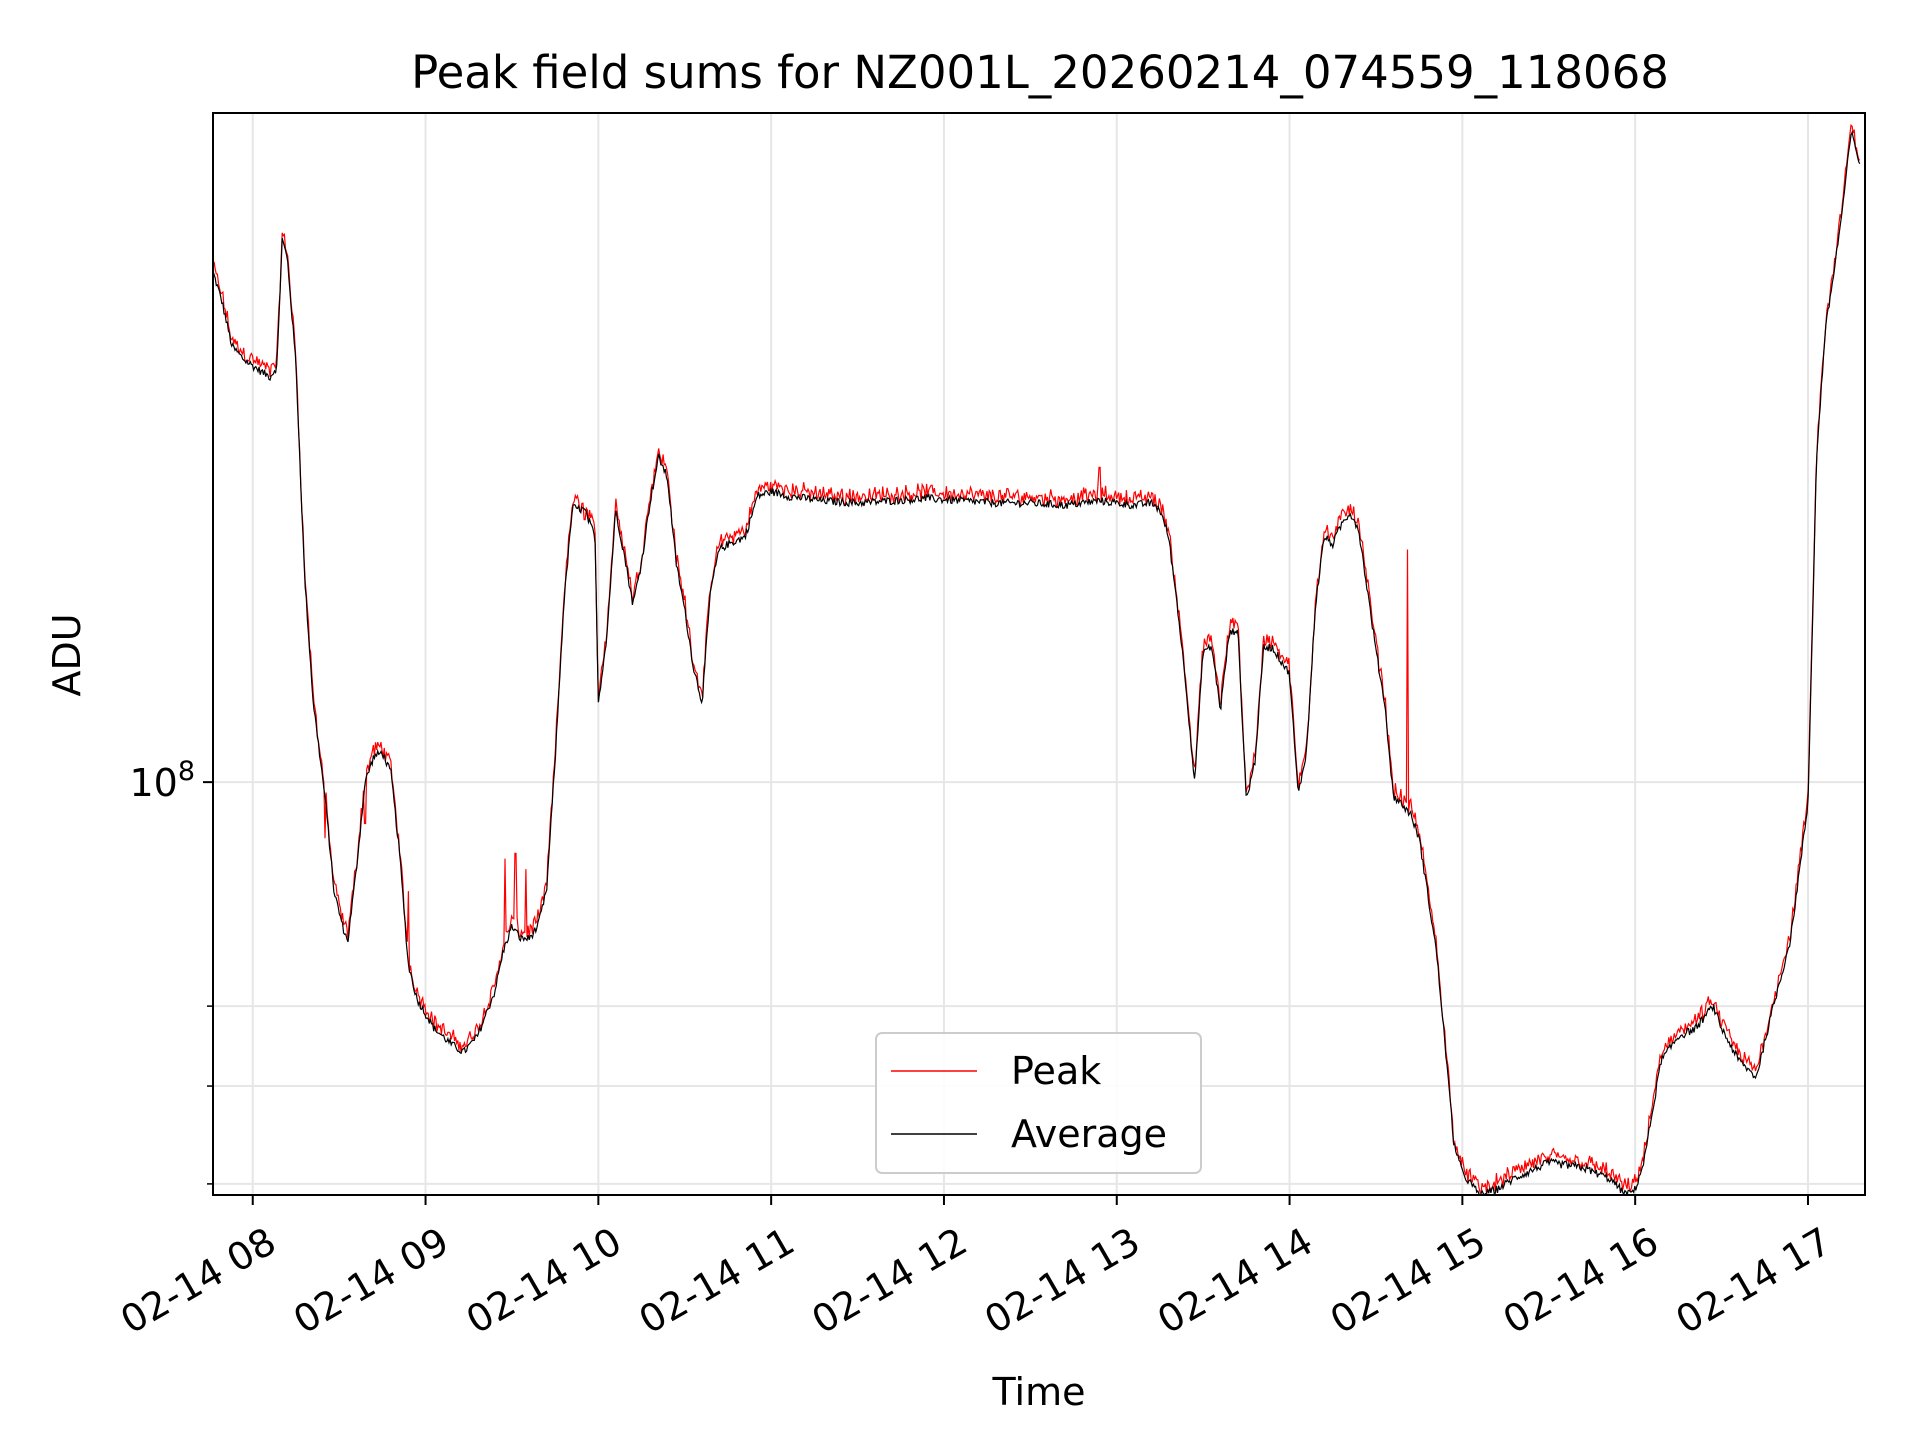 The width and height of the screenshot is (1920, 1445). What do you see at coordinates (1581, 1281) in the screenshot?
I see `x-tick-label: 02-14 16` at bounding box center [1581, 1281].